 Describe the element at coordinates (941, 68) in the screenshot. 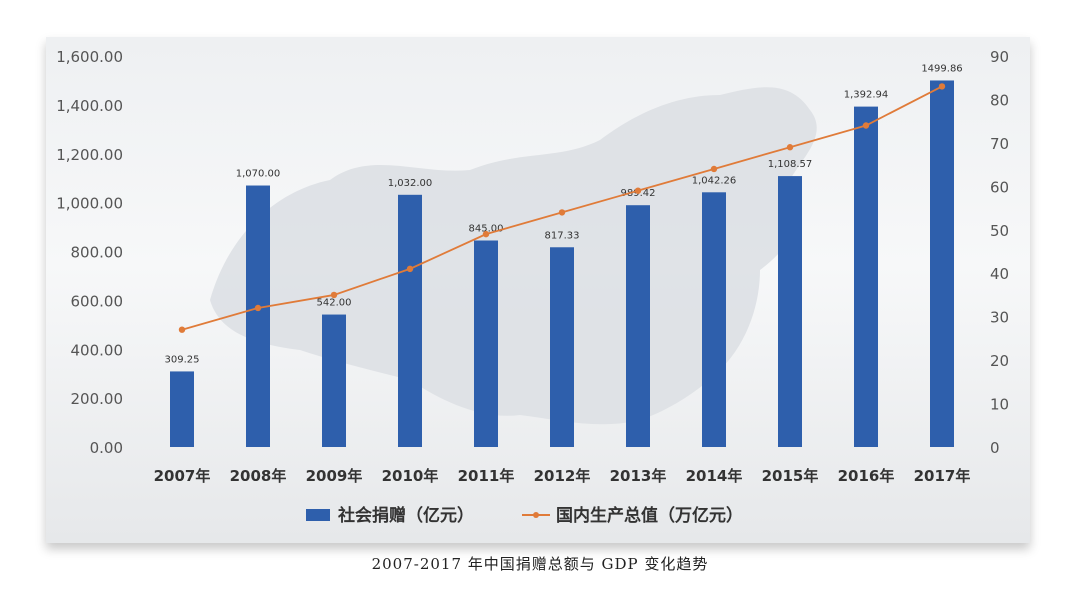

I see `bar-data-label: 1499.86` at that location.